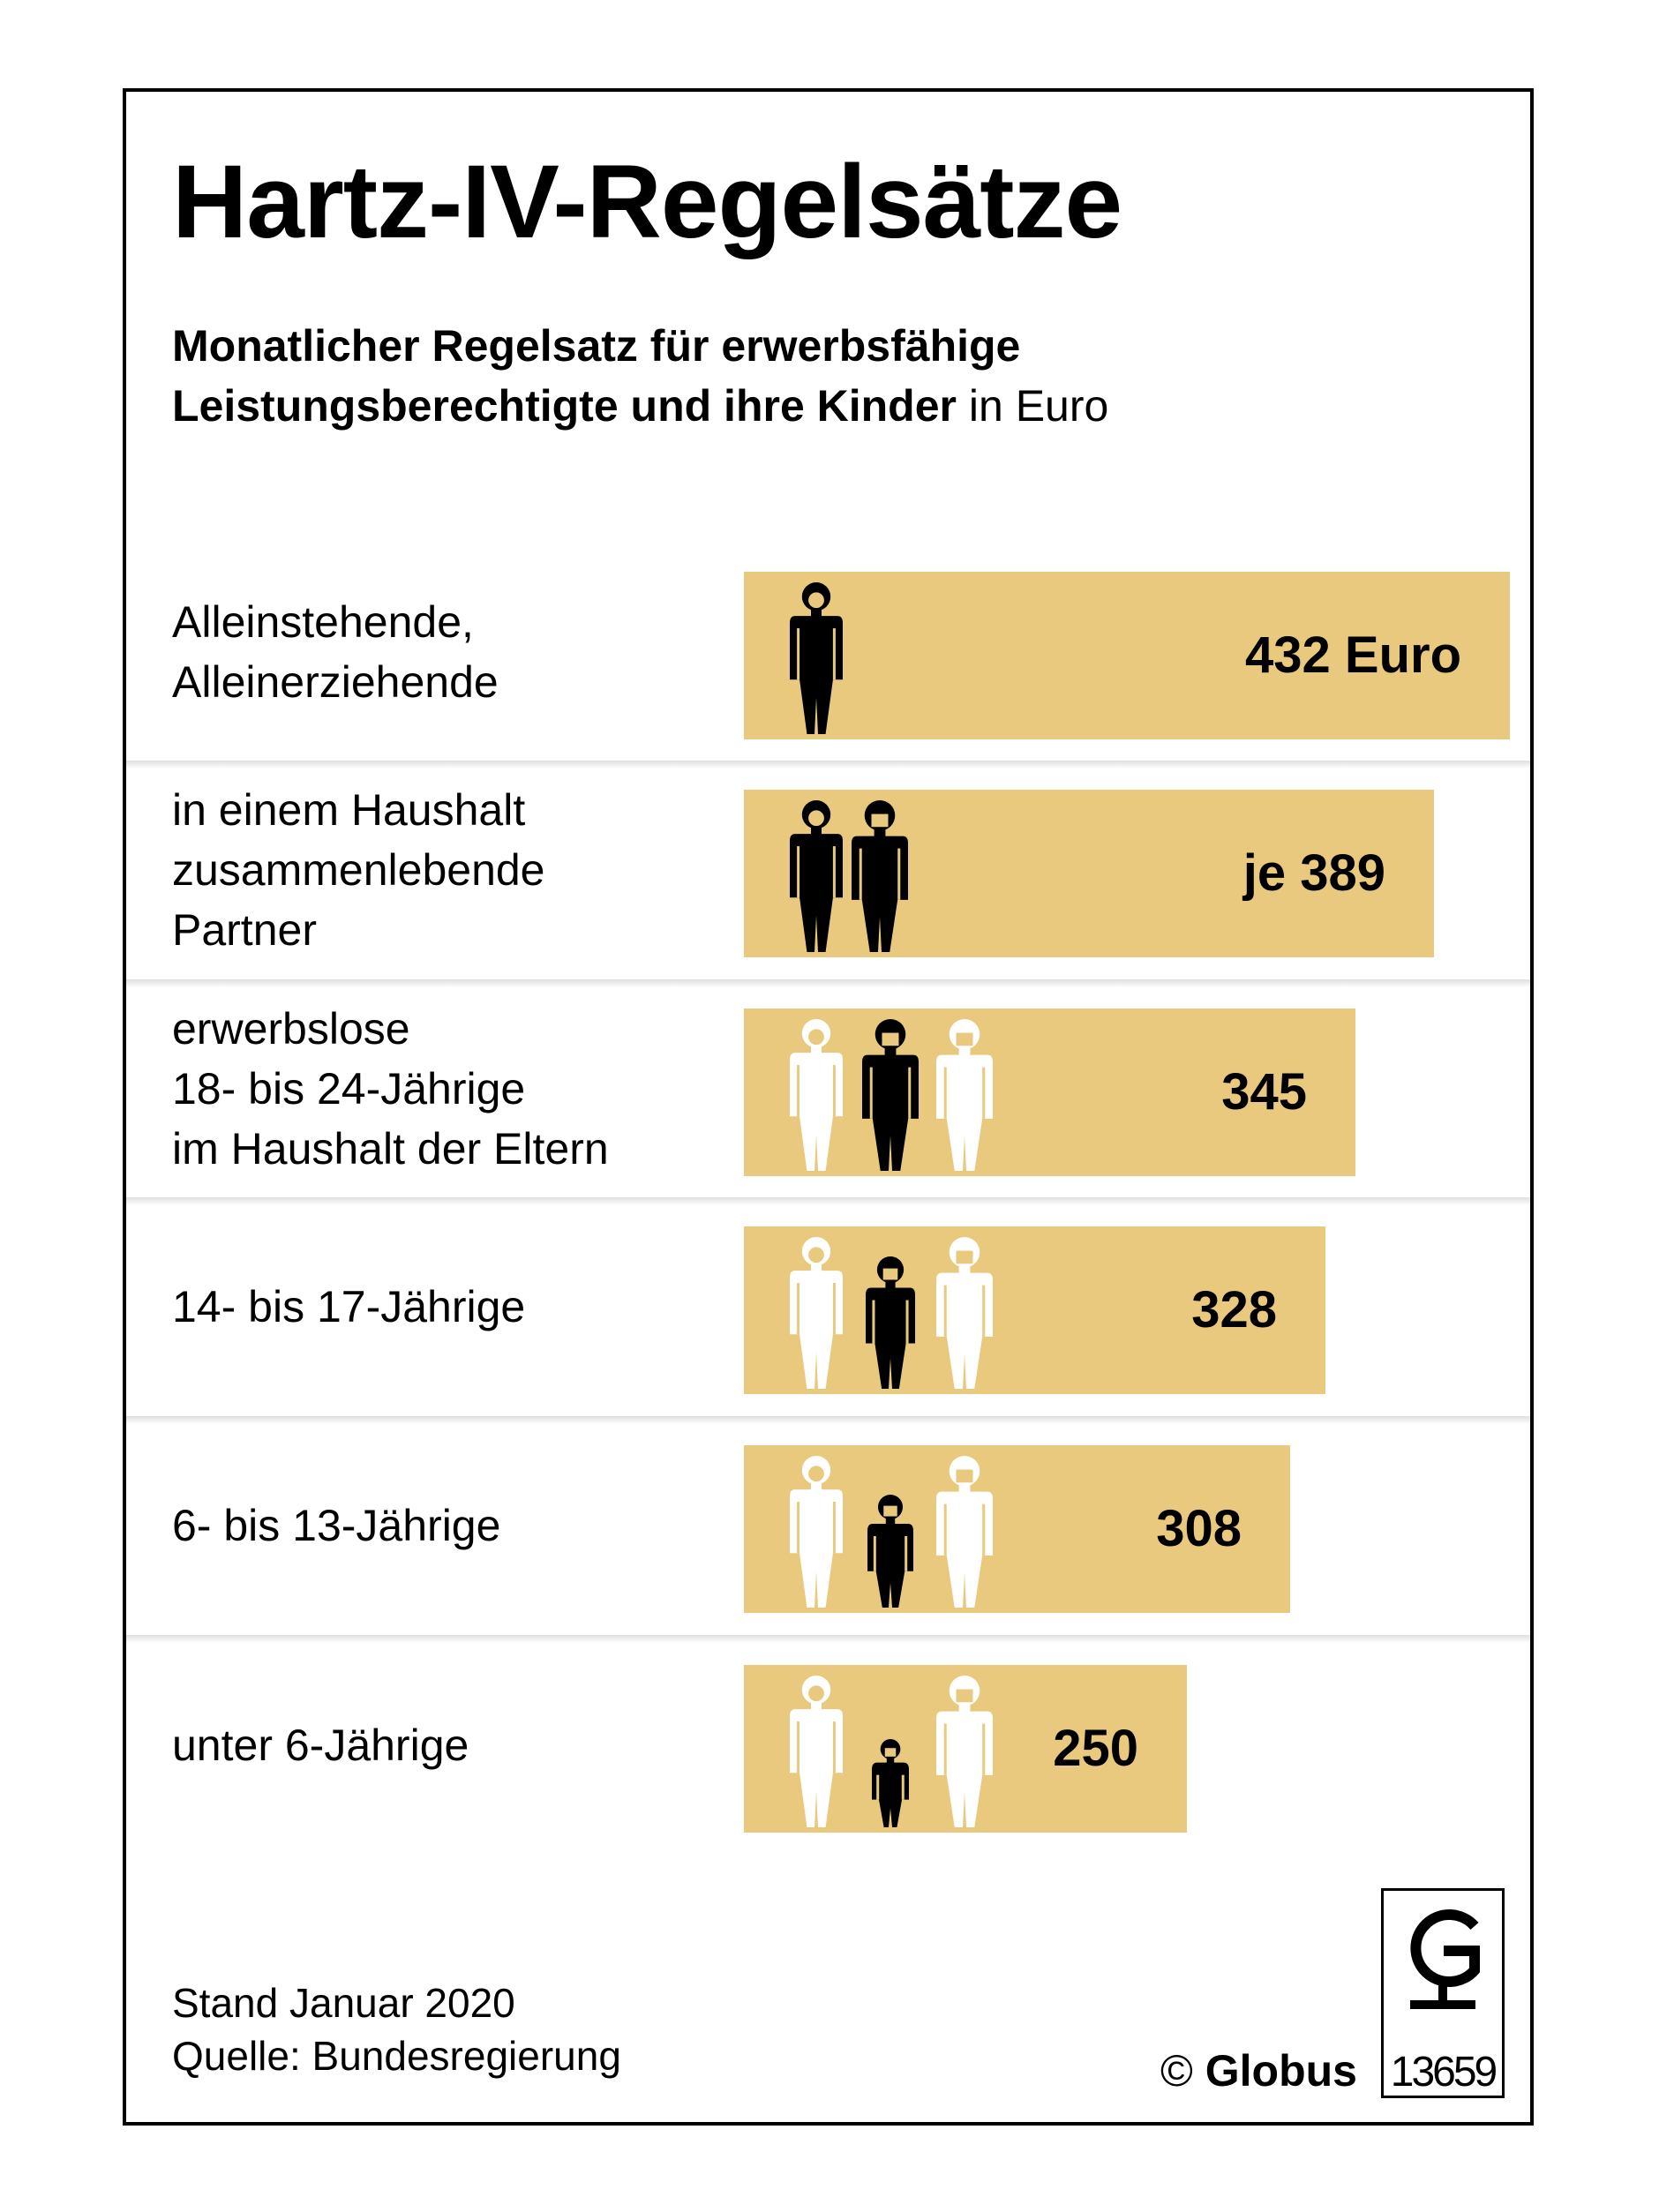 The height and width of the screenshot is (2212, 1659). I want to click on category-label: unter 6-Jährige, so click(320, 1745).